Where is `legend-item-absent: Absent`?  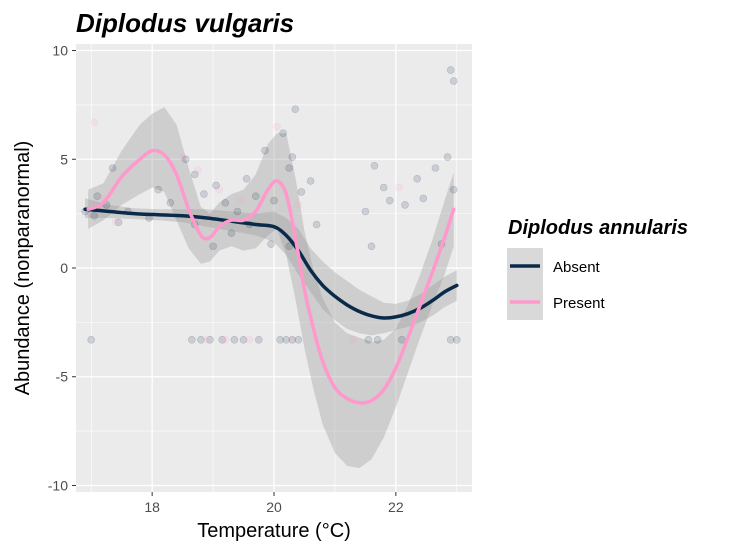 legend-item-absent: Absent is located at coordinates (554, 266).